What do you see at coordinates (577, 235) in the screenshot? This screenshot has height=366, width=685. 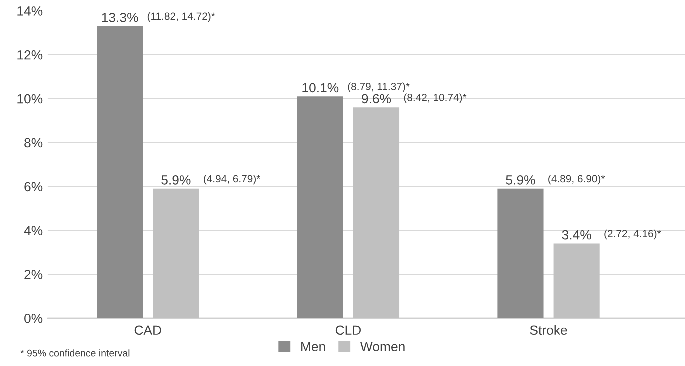 I see `data-label: 3.4%` at bounding box center [577, 235].